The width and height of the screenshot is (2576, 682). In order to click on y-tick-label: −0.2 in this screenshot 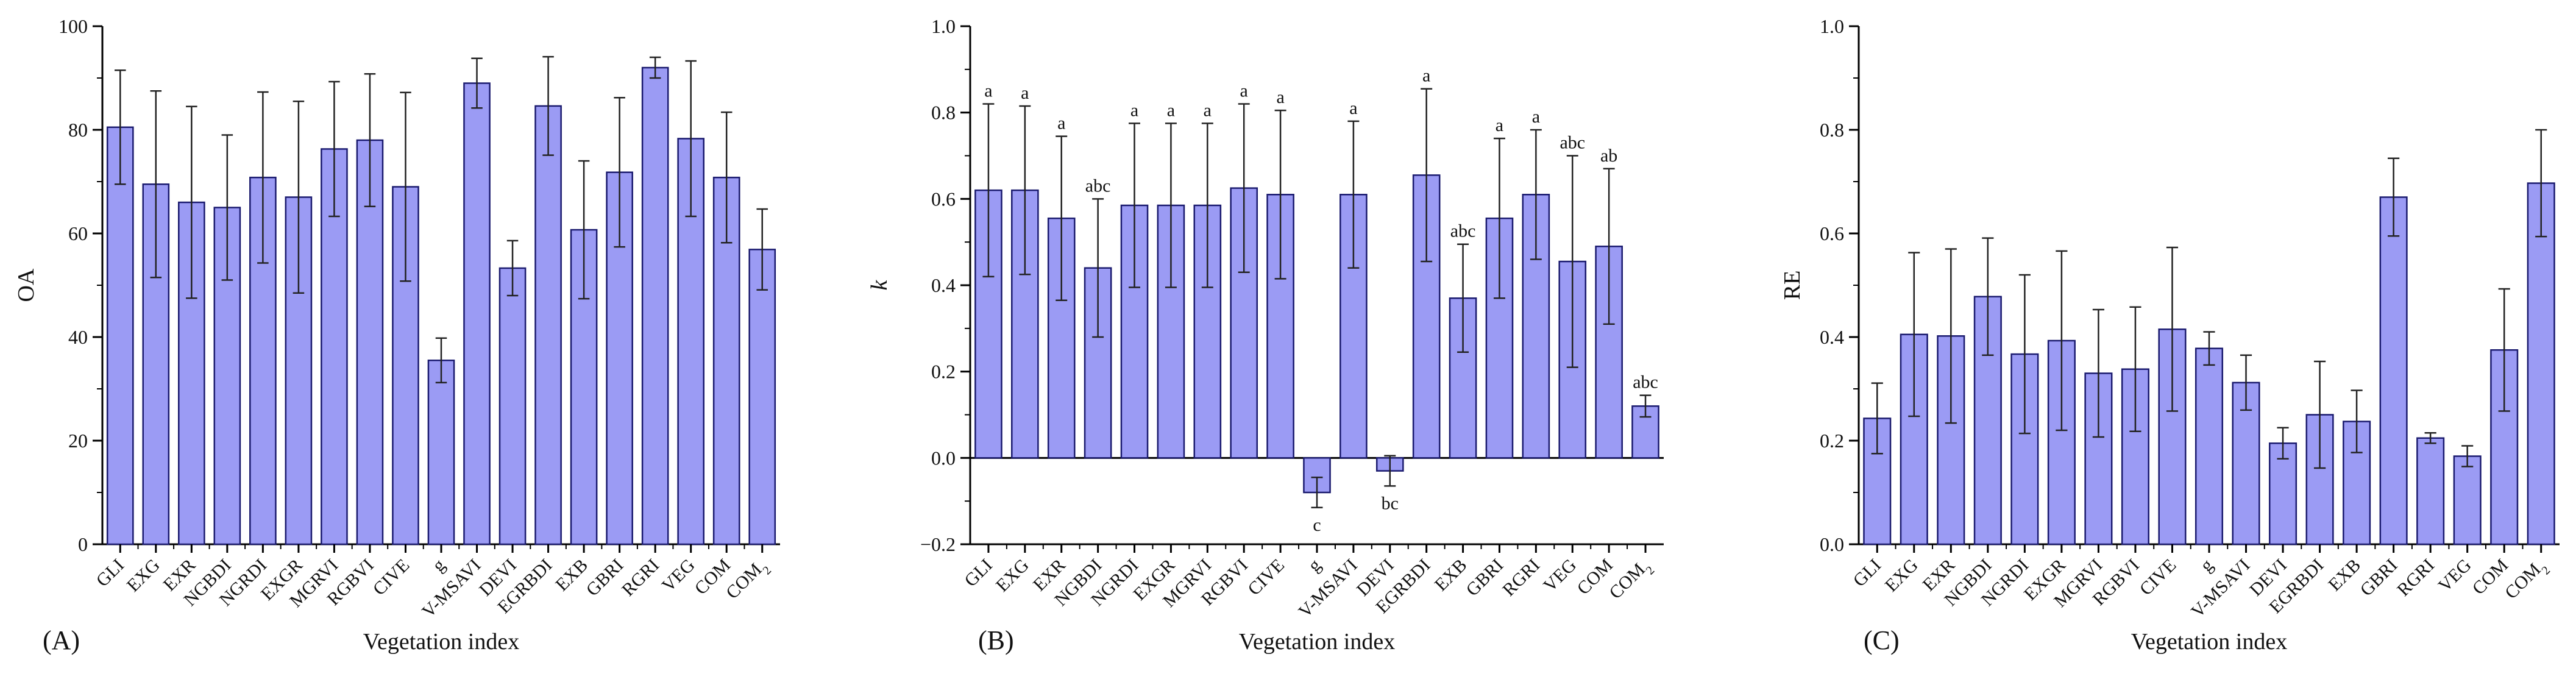, I will do `click(938, 544)`.